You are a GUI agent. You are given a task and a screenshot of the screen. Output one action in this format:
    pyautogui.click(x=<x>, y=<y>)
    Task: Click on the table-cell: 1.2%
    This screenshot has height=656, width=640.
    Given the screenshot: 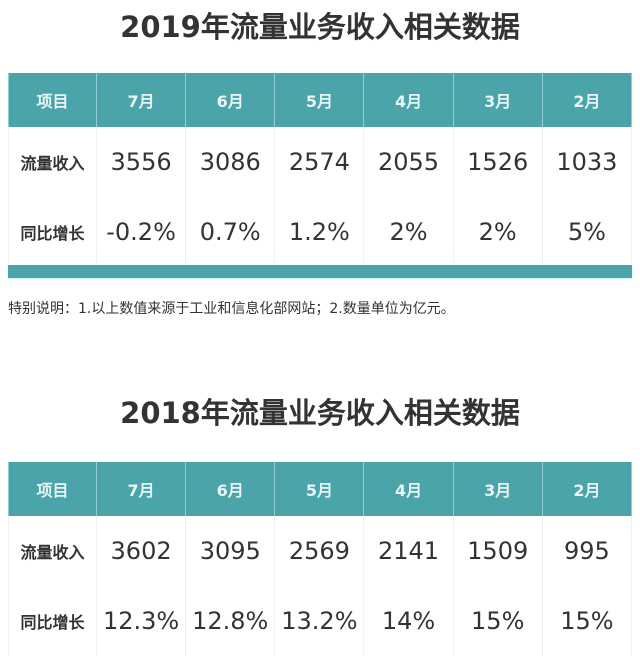 What is the action you would take?
    pyautogui.click(x=319, y=232)
    